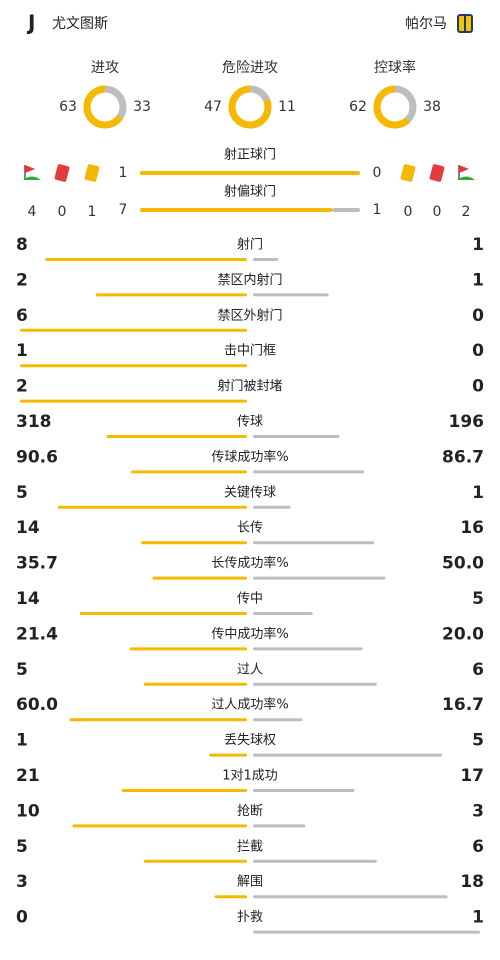 Image resolution: width=500 pixels, height=960 pixels. What do you see at coordinates (250, 846) in the screenshot?
I see `stat-label: 拦截` at bounding box center [250, 846].